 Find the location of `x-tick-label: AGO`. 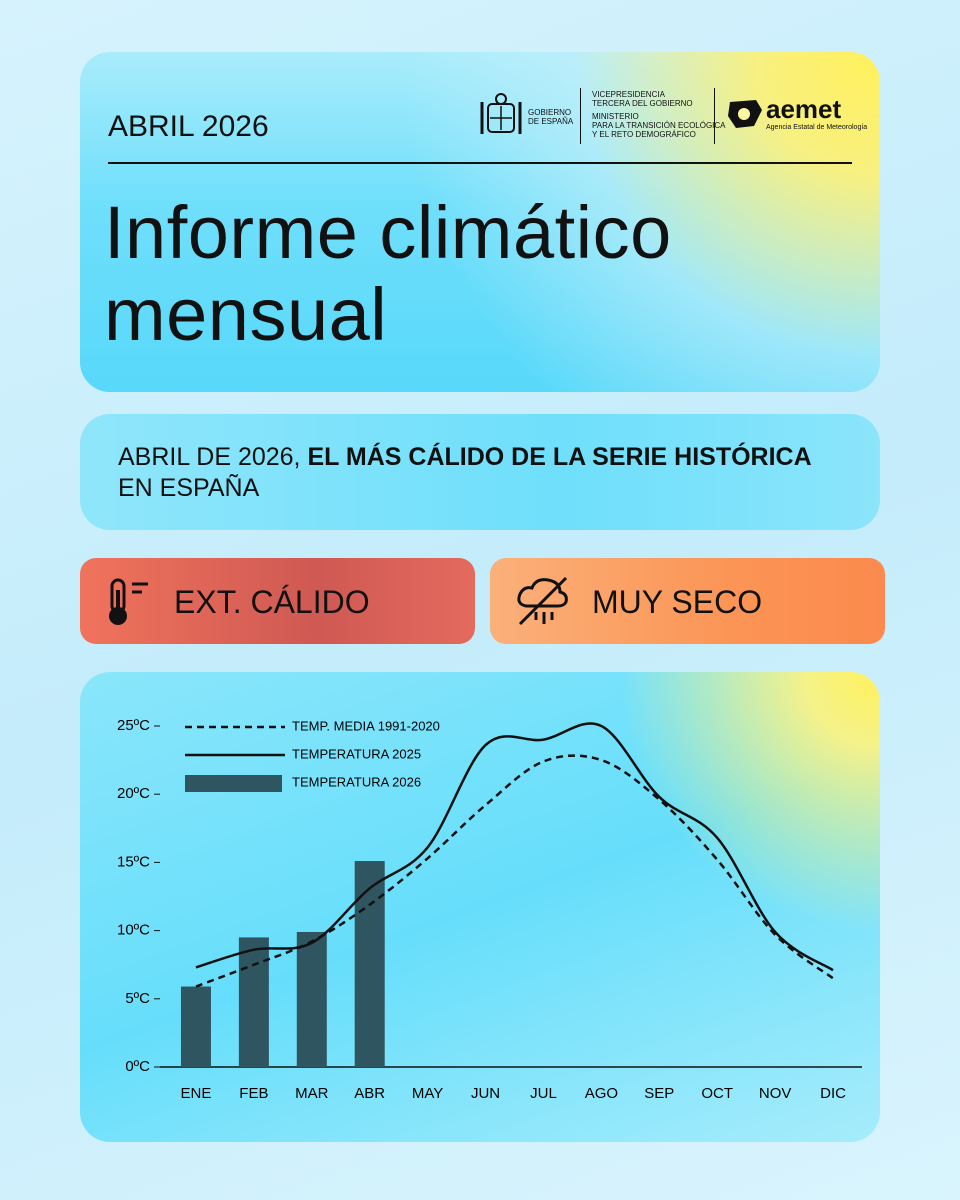

x-tick-label: AGO is located at coordinates (601, 1093).